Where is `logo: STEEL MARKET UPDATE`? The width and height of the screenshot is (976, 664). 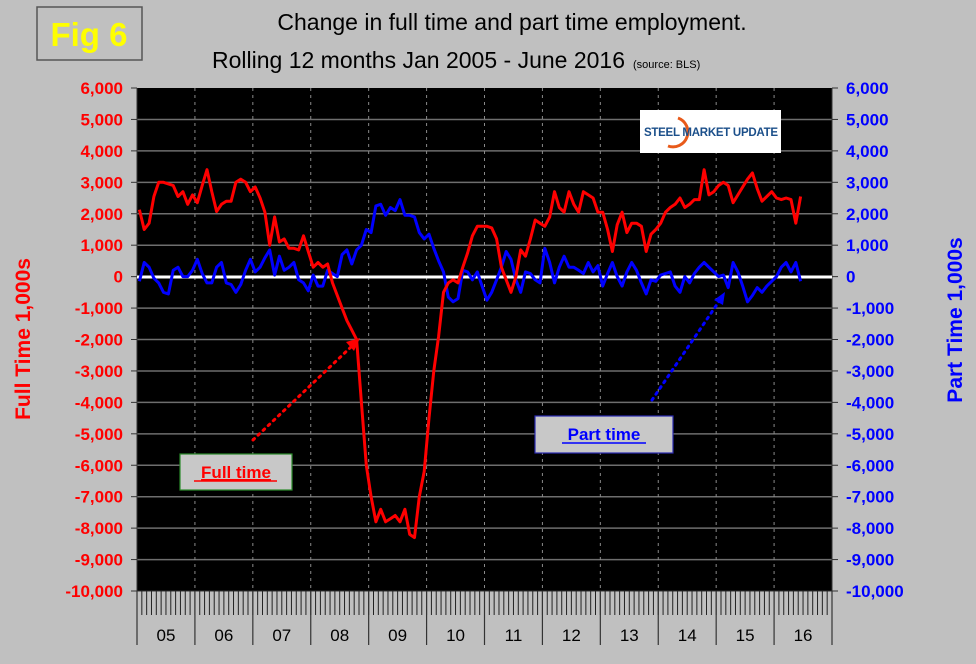
logo: STEEL MARKET UPDATE is located at coordinates (710, 131).